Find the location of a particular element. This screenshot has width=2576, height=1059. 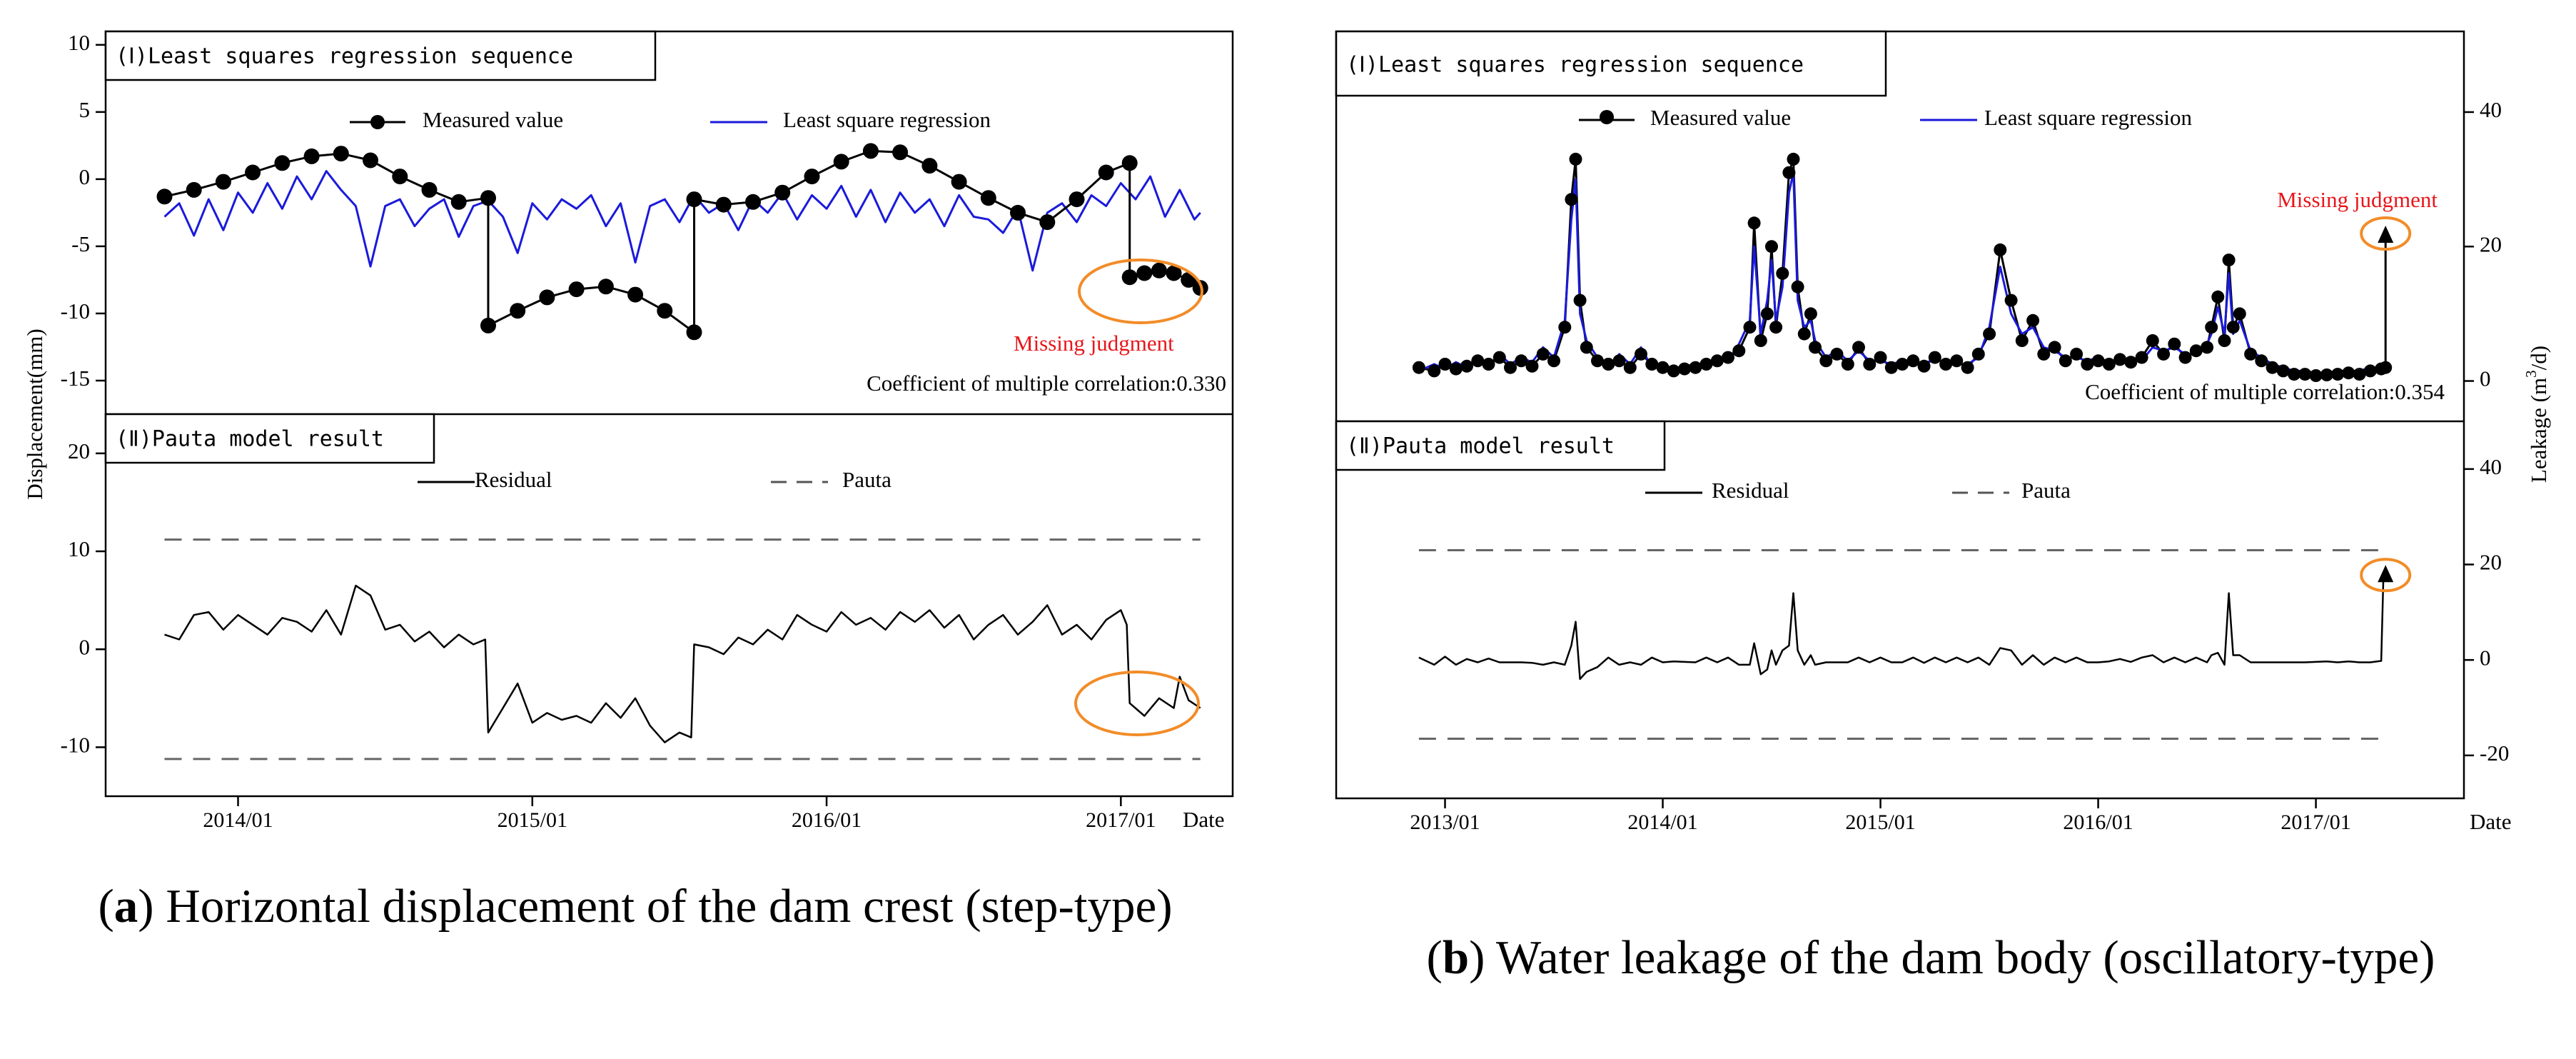

y-tick-label-bottom-a: 20 is located at coordinates (79, 450).